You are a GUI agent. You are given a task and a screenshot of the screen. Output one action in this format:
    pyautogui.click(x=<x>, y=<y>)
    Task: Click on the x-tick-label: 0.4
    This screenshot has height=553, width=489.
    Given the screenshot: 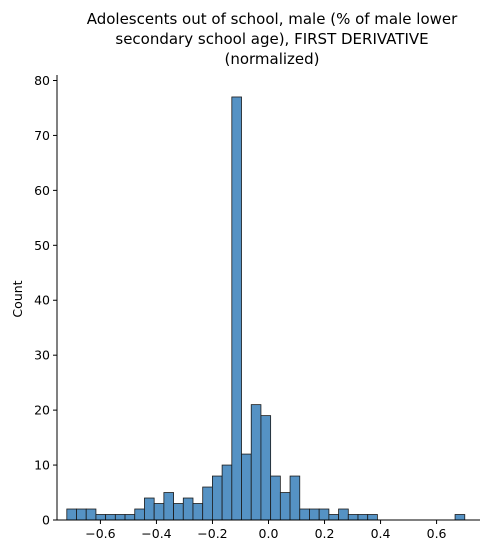 What is the action you would take?
    pyautogui.click(x=381, y=533)
    